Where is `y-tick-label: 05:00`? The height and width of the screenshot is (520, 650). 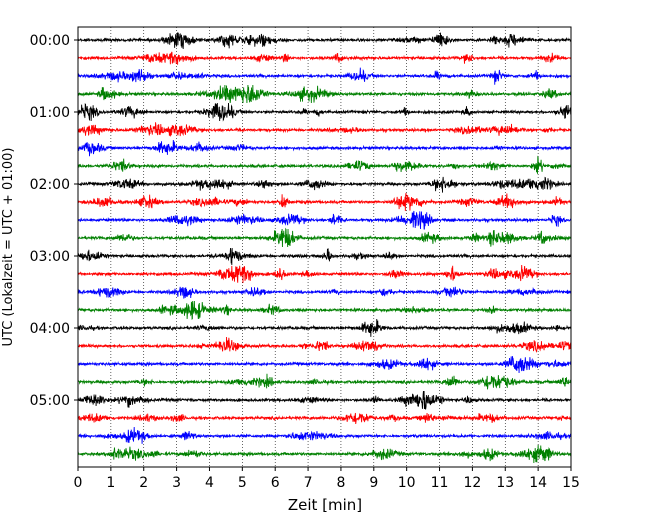 y-tick-label: 05:00 is located at coordinates (50, 401).